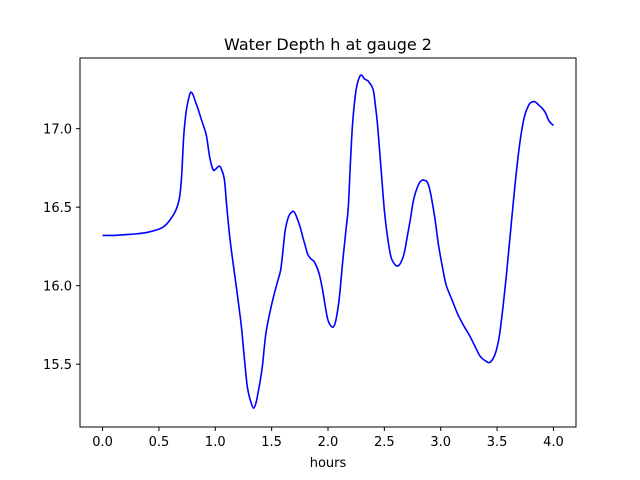  Describe the element at coordinates (57, 365) in the screenshot. I see `y-tick-label: 15.5` at that location.